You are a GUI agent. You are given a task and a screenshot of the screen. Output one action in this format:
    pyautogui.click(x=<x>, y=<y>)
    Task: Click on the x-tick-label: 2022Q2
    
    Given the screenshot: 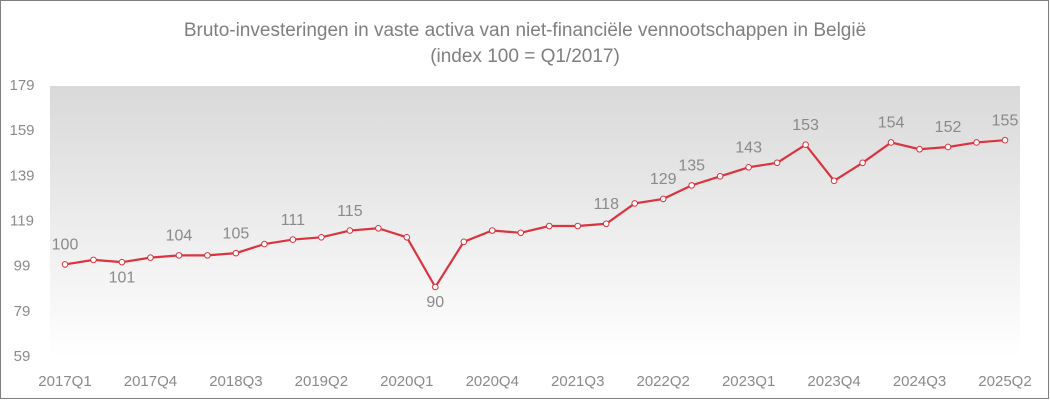 What is the action you would take?
    pyautogui.click(x=662, y=381)
    